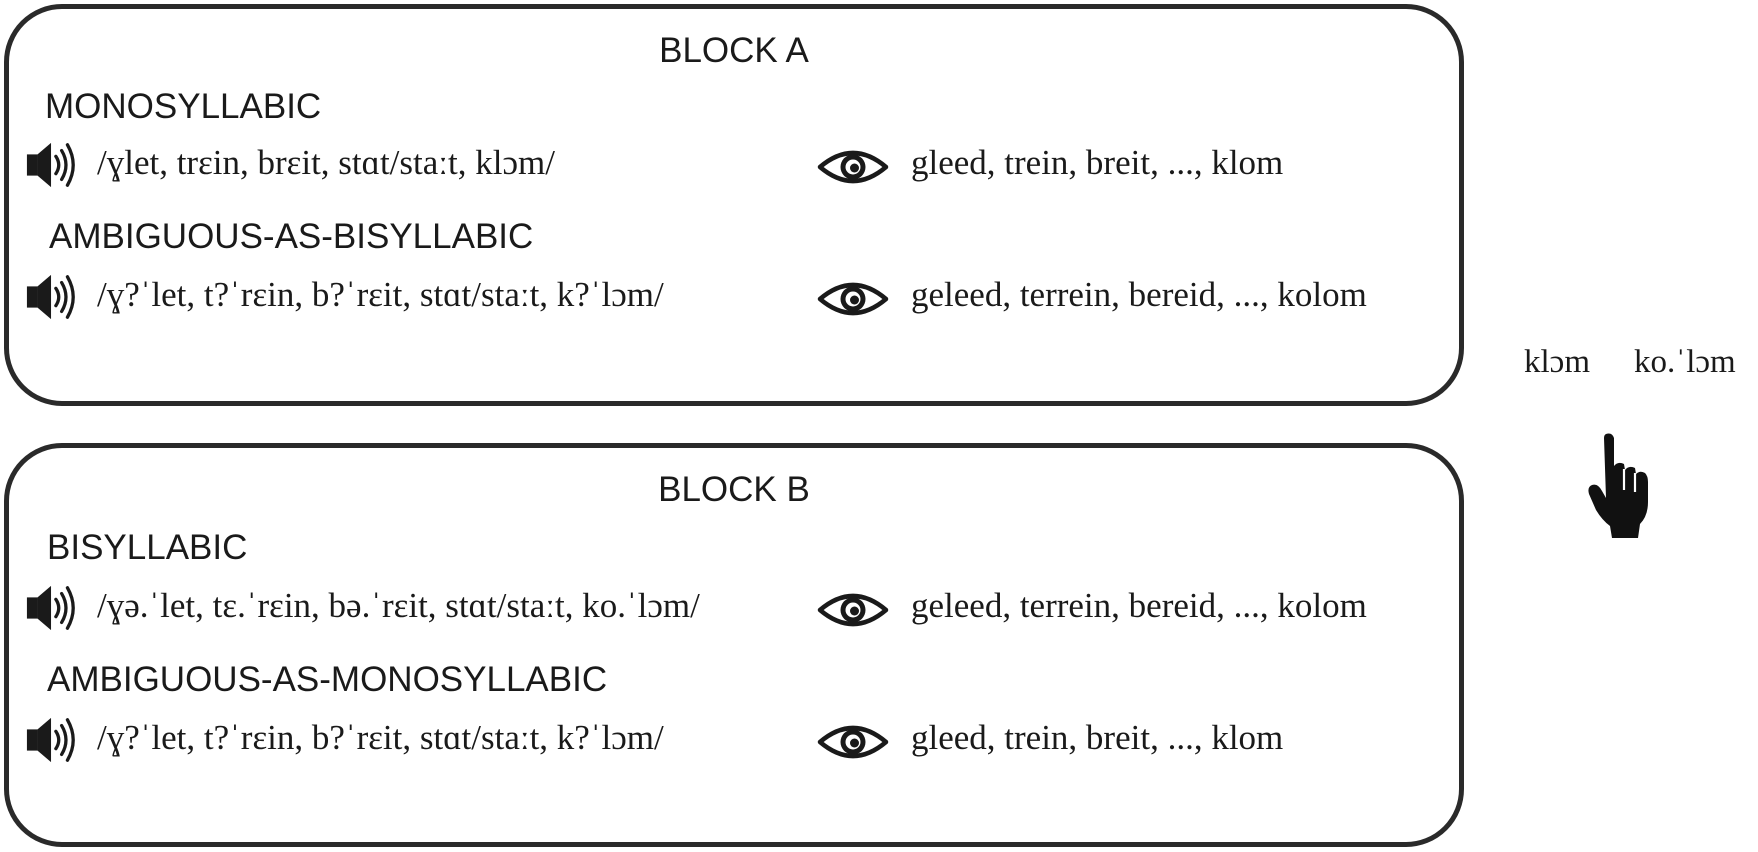 Image resolution: width=1758 pixels, height=852 pixels. I want to click on response-option-right: ko.ˈlɔm, so click(1685, 362).